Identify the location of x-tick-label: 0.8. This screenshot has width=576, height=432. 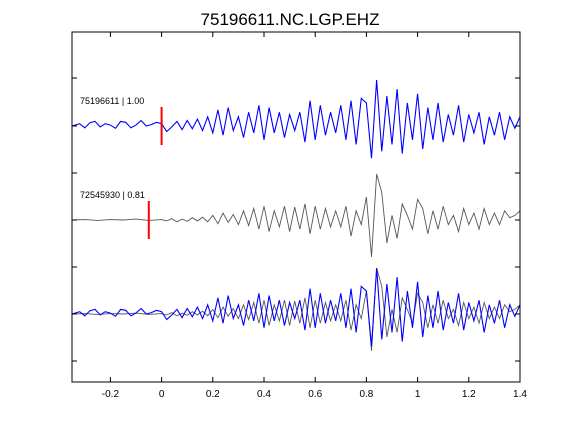
(366, 394).